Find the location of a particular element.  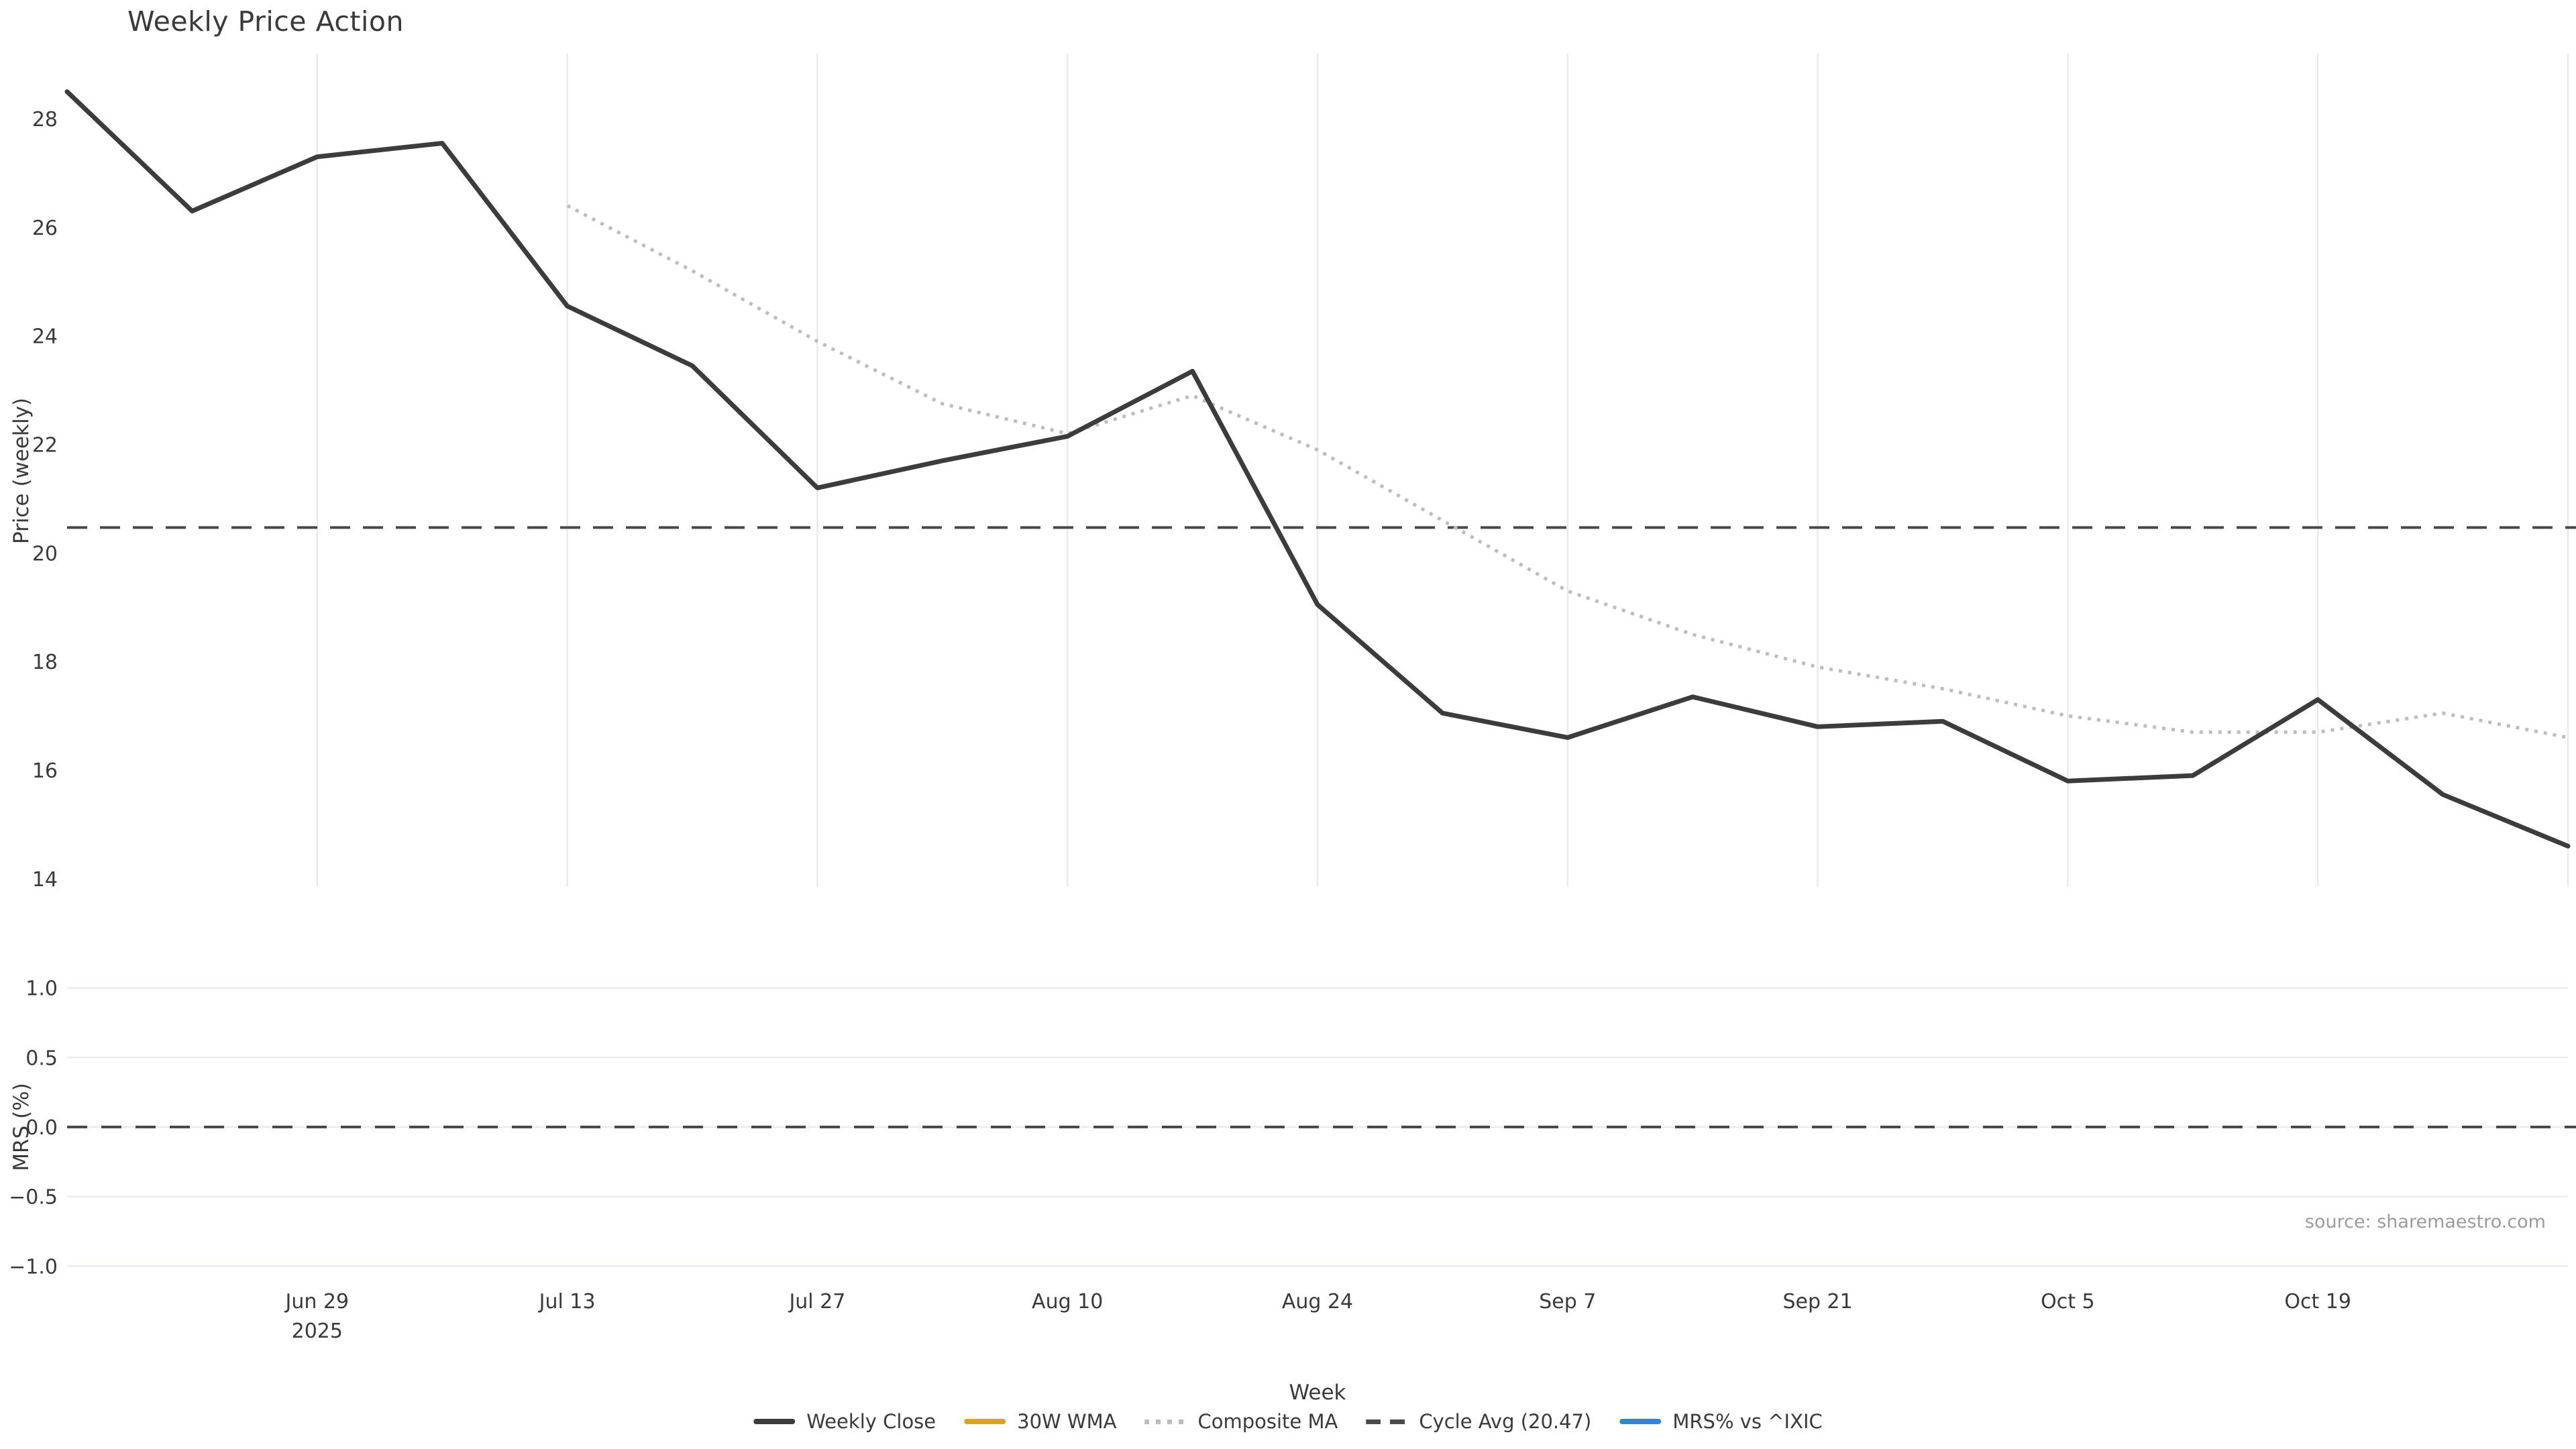

legend-label: Cycle Avg (20.47) is located at coordinates (1505, 1421).